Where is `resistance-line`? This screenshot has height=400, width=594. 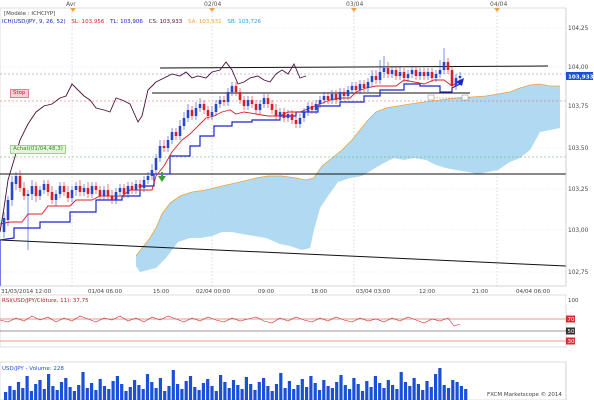 resistance-line is located at coordinates (354, 67).